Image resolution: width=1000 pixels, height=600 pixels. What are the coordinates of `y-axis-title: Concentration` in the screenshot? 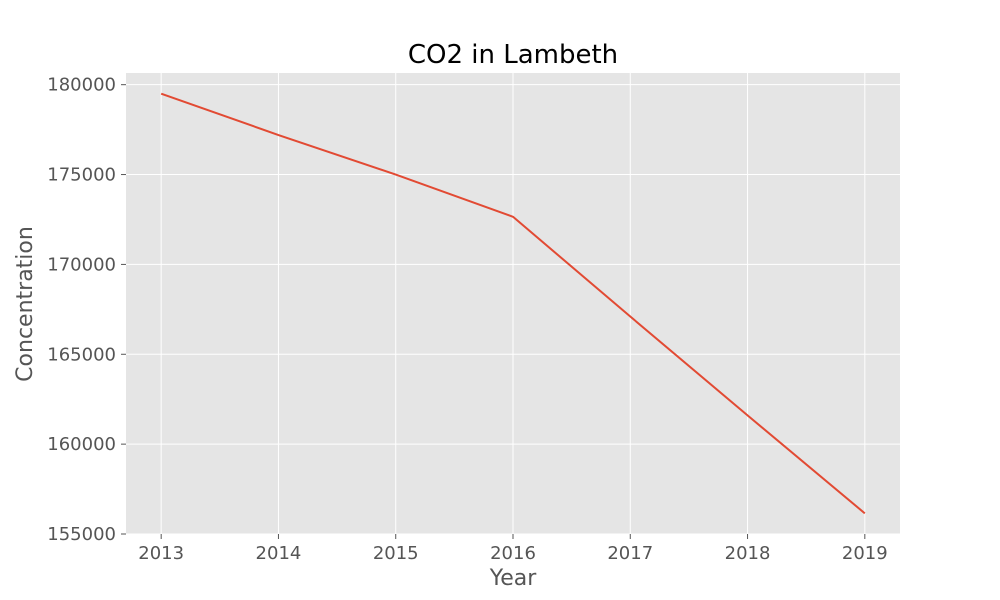 It's located at (25, 304).